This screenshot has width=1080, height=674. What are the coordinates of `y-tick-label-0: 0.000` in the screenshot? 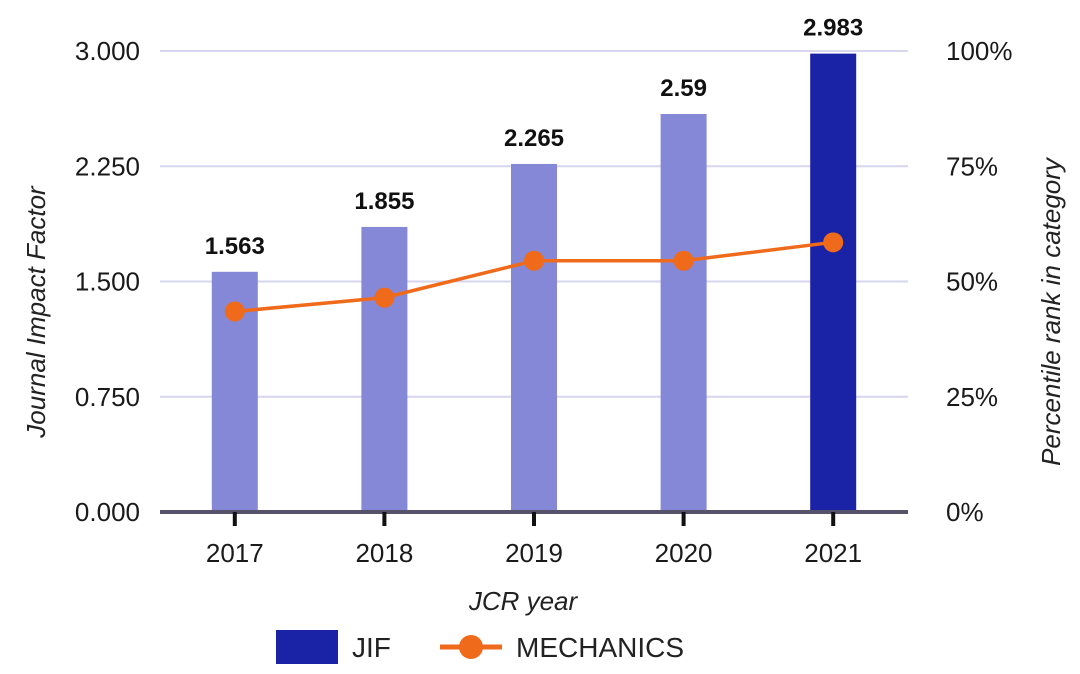 It's located at (107, 512).